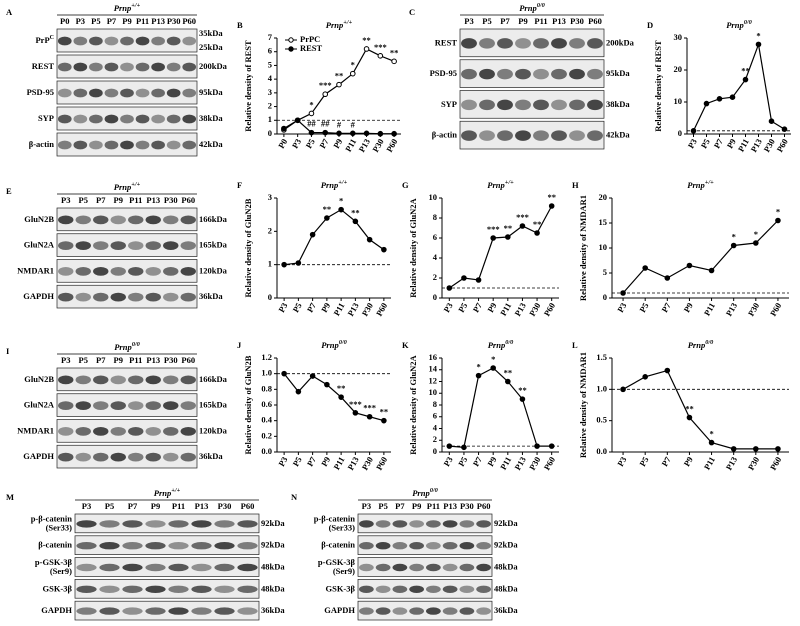  I want to click on row-label-text: GSK-3β, so click(340, 588).